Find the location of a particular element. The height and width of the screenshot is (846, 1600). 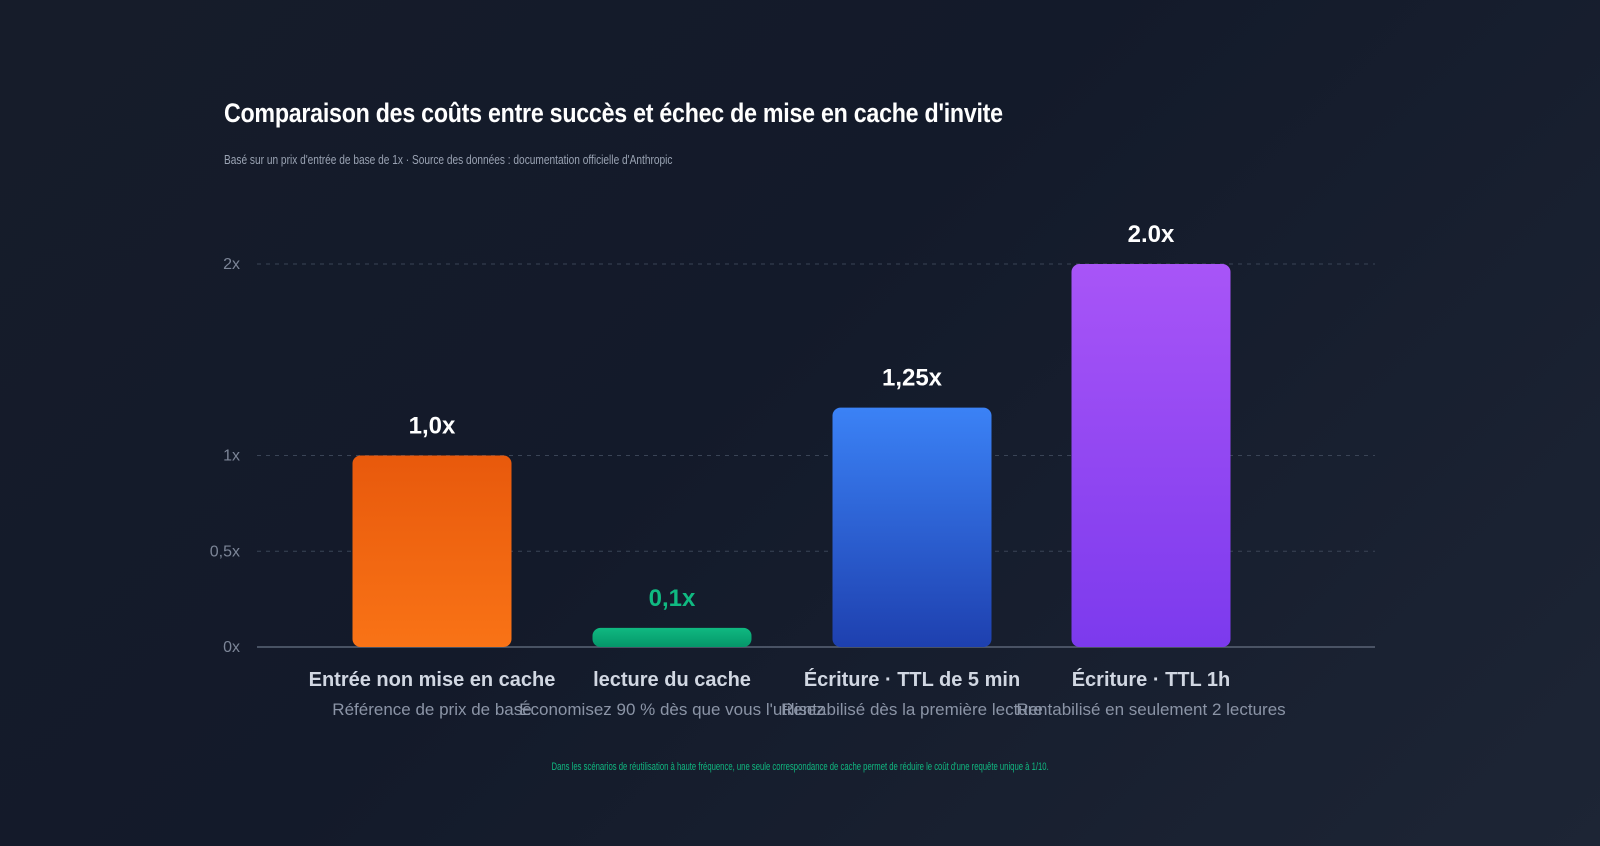

category-description: Rentabilisé en seulement 2 lectures is located at coordinates (1150, 709).